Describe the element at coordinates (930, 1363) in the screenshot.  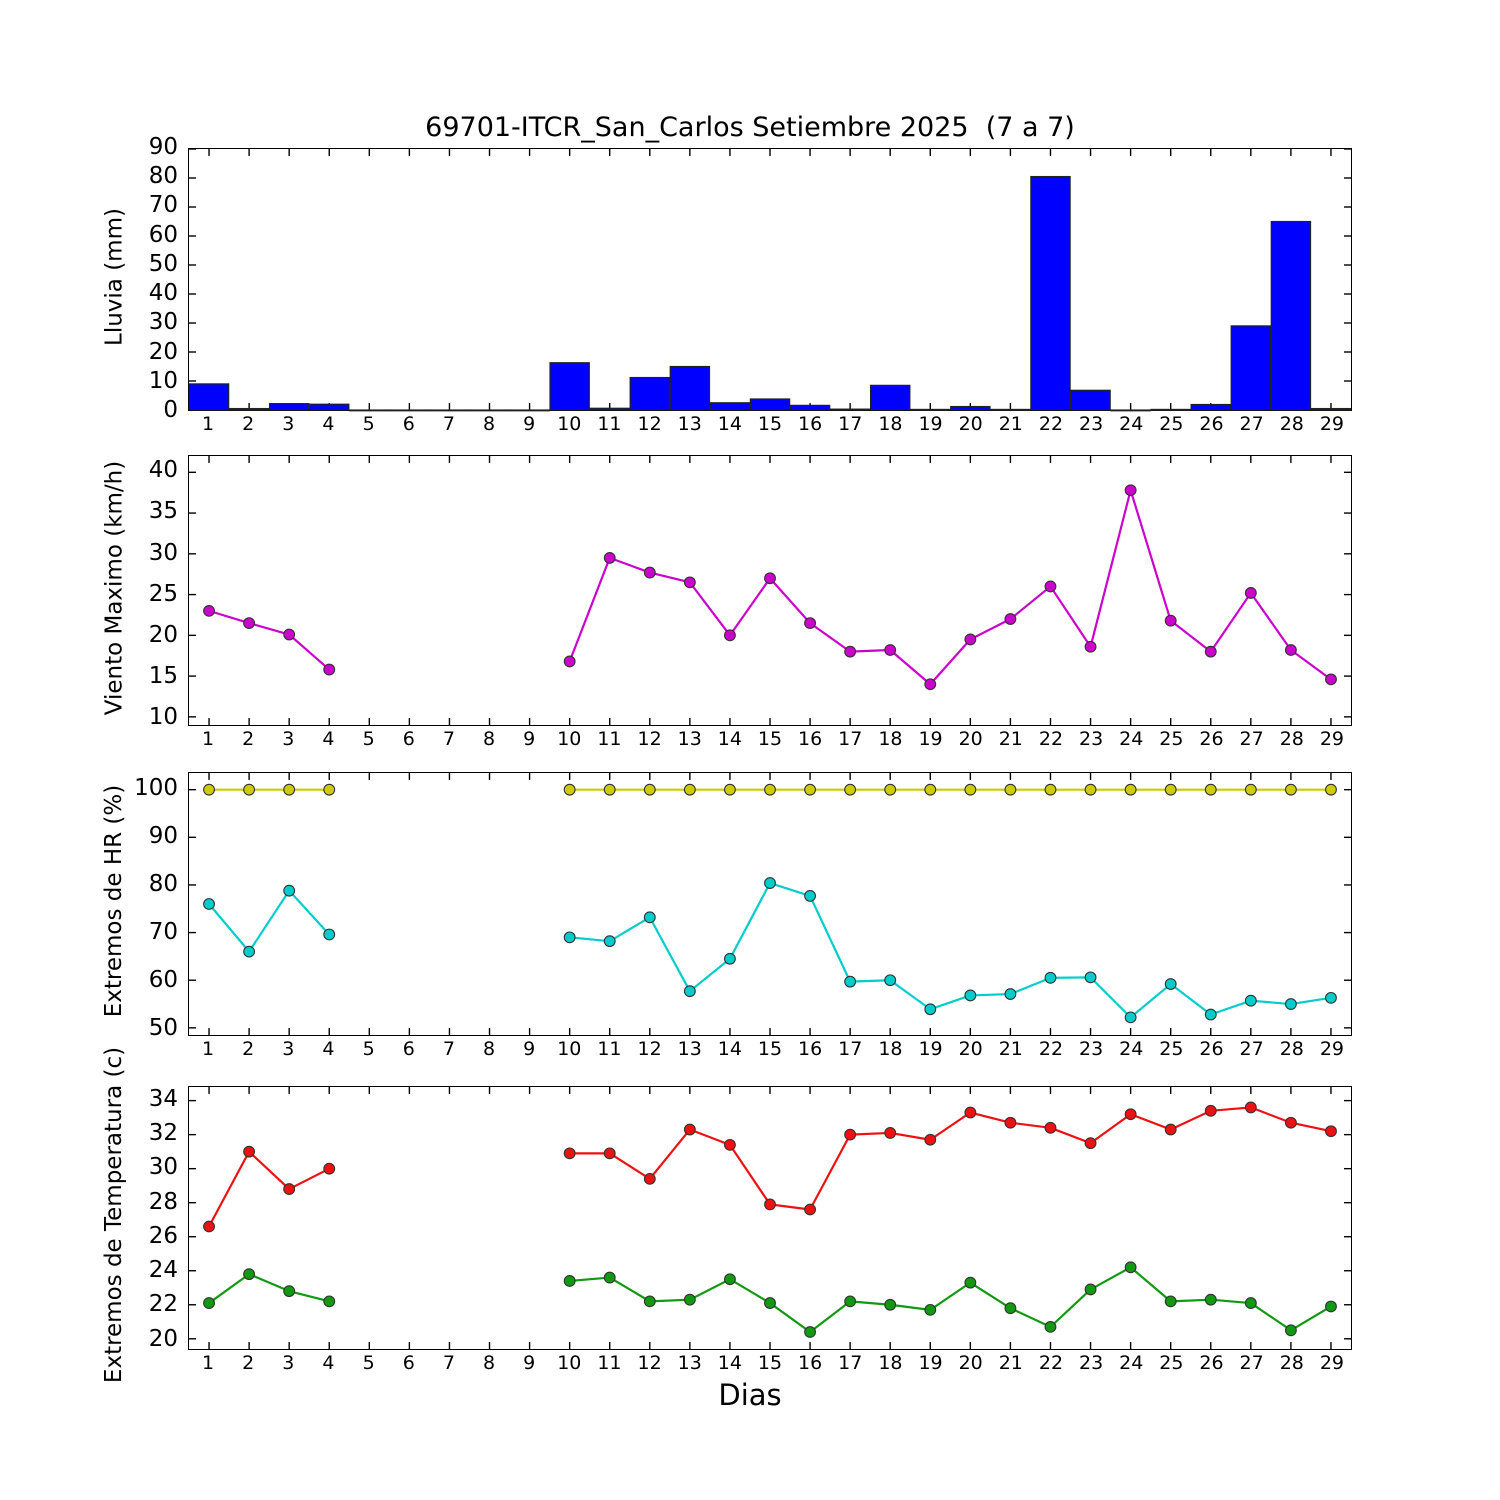
I see `x-tick-label: 19` at that location.